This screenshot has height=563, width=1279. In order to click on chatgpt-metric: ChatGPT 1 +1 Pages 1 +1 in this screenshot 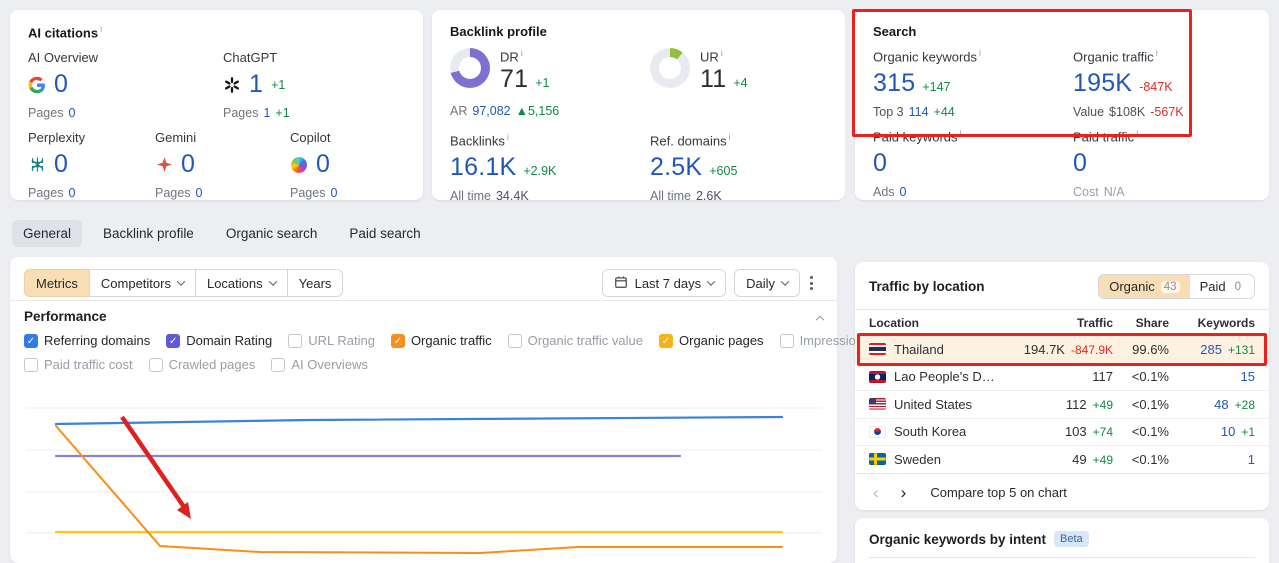, I will do `click(256, 85)`.